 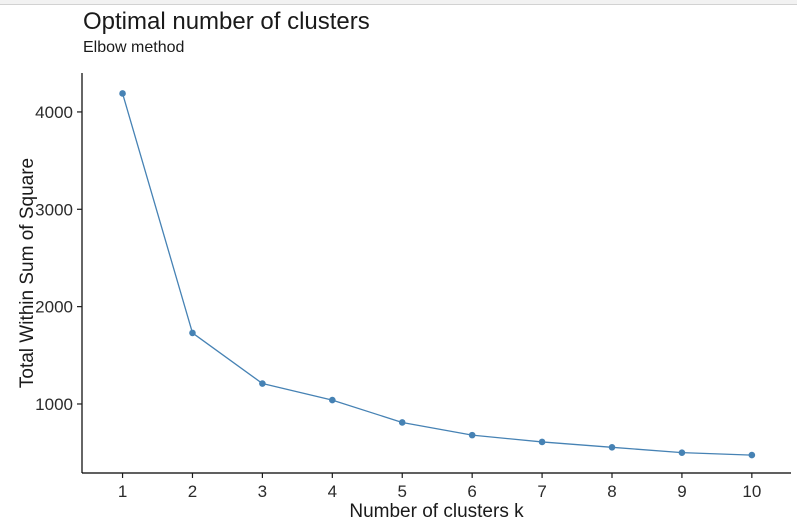 I want to click on data-point-k3, so click(x=262, y=383).